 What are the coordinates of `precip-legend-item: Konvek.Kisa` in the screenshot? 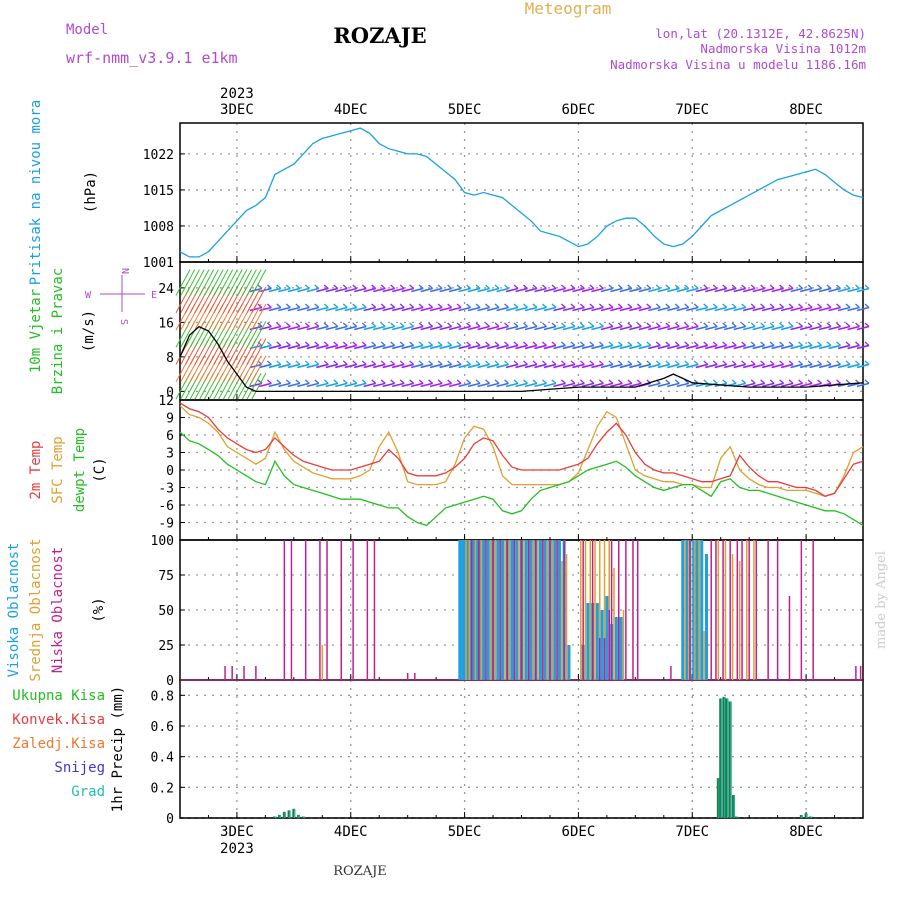 It's located at (58, 720).